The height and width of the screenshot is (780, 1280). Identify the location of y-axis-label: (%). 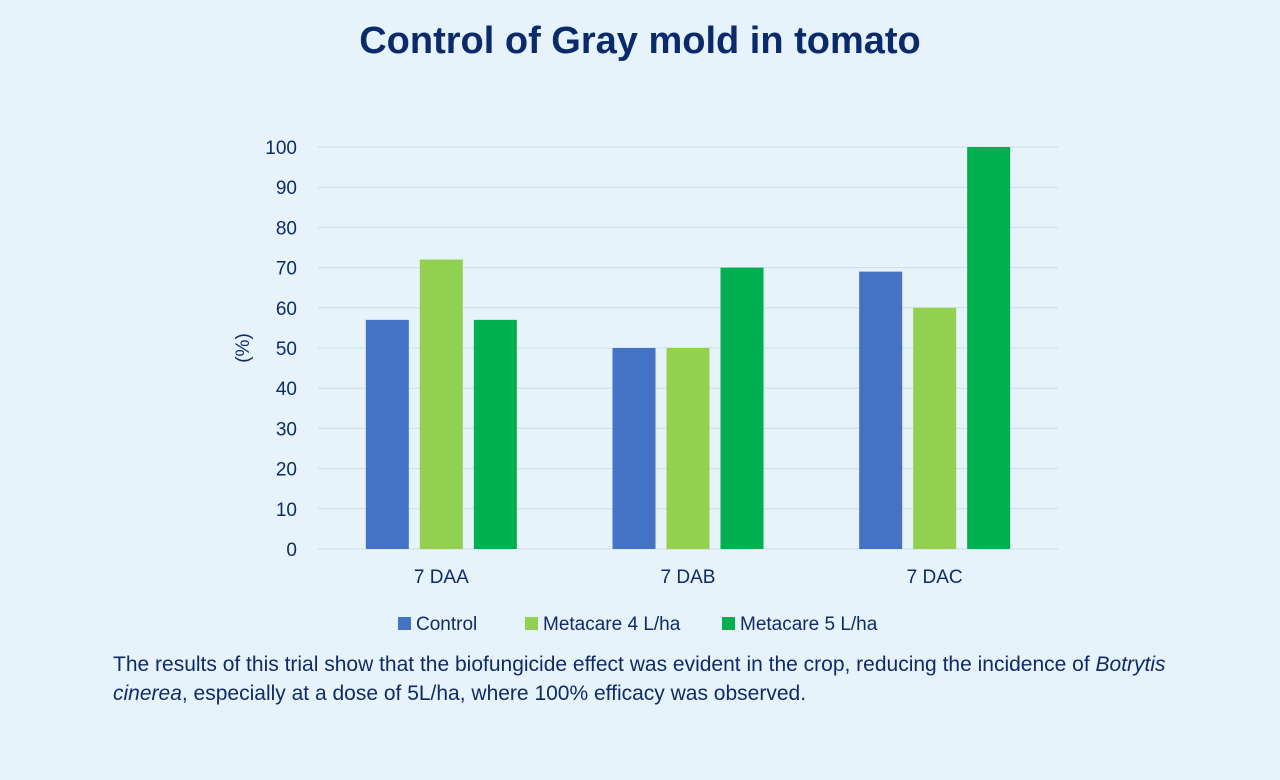
(243, 348).